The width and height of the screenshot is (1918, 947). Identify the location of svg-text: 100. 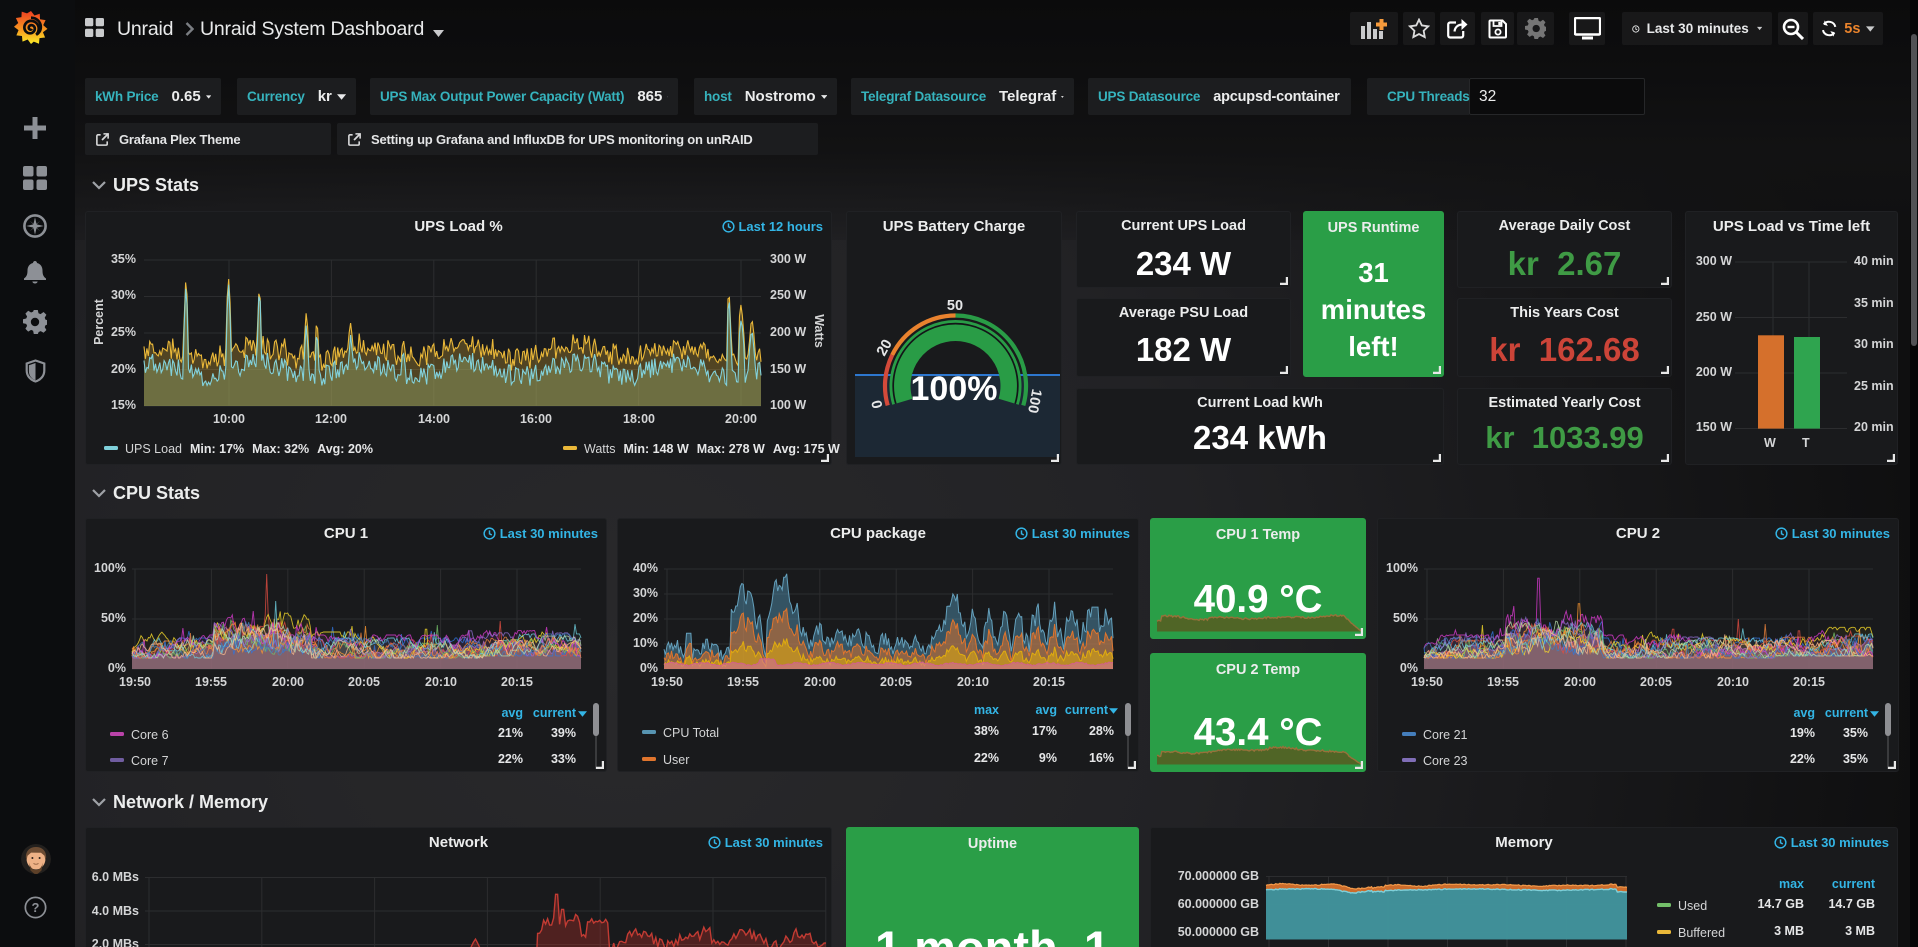
(1034, 401).